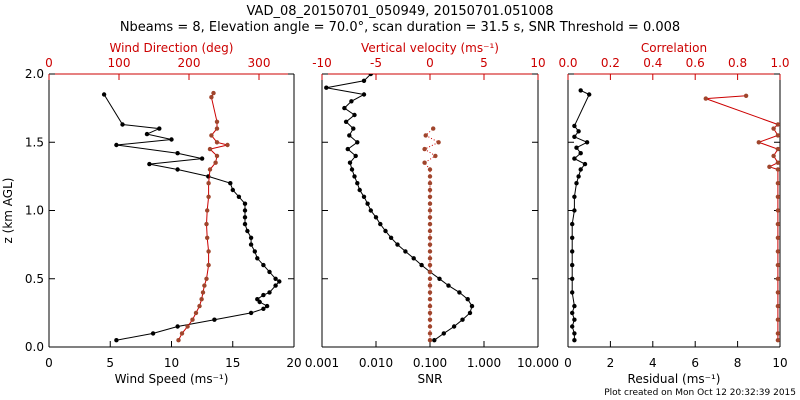  What do you see at coordinates (431, 234) in the screenshot?
I see `series-line` at bounding box center [431, 234].